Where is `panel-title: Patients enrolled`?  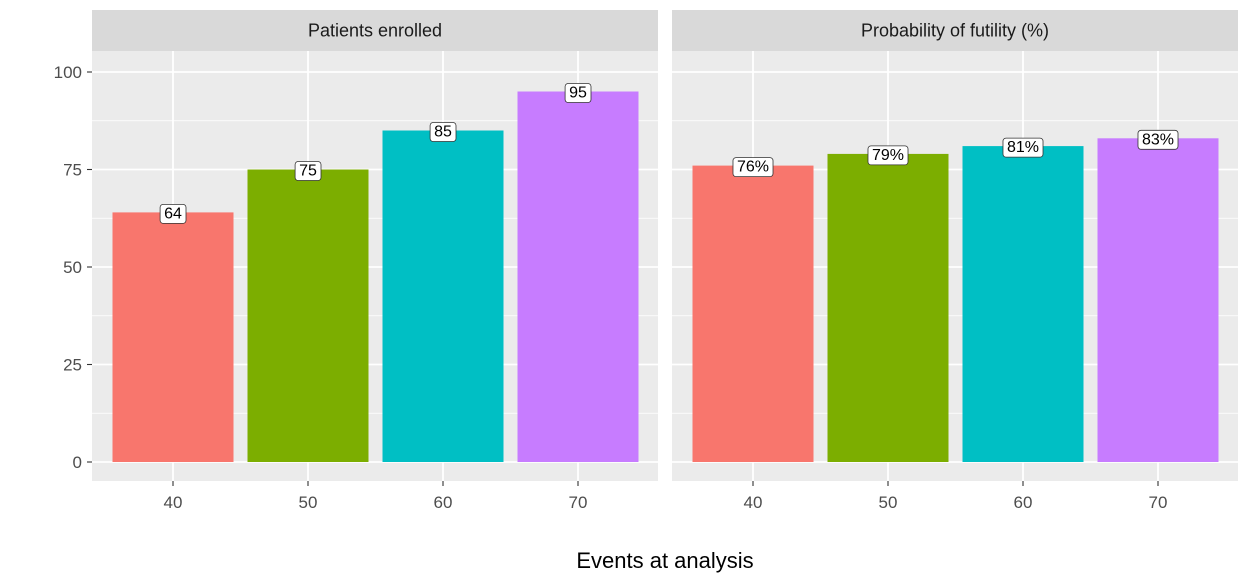
panel-title: Patients enrolled is located at coordinates (375, 31).